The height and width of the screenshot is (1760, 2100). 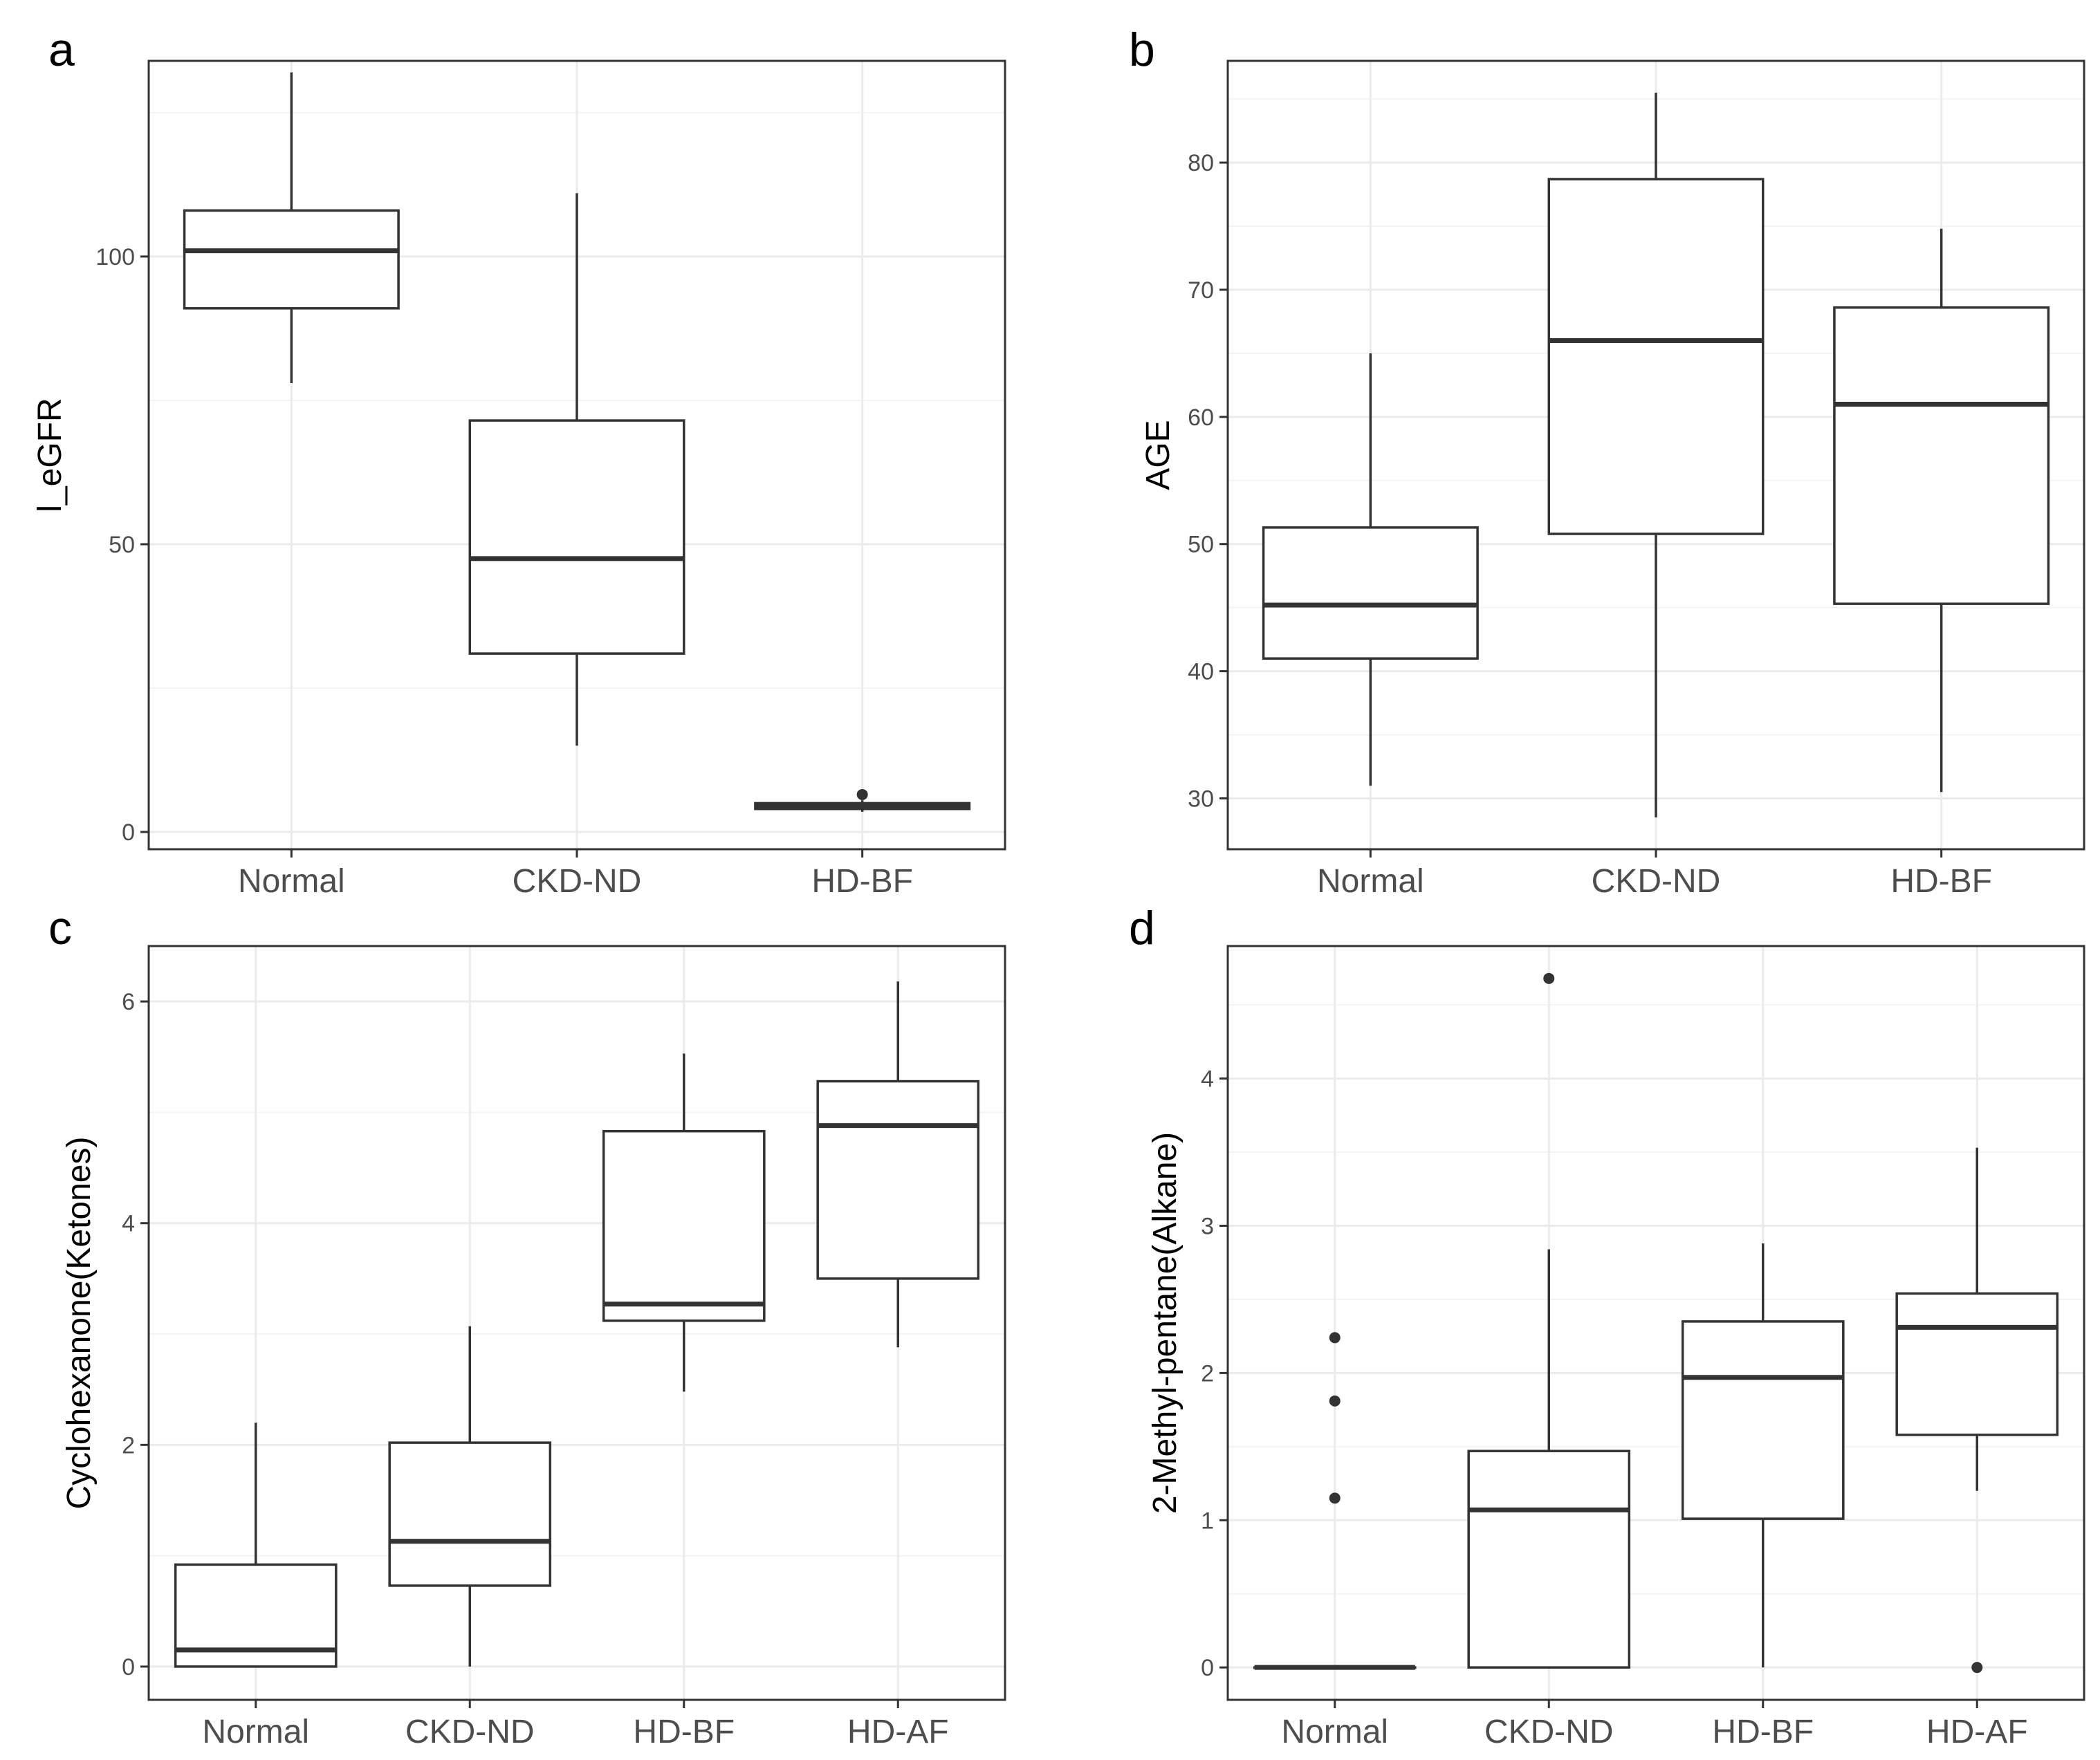 What do you see at coordinates (1201, 672) in the screenshot?
I see `y-tick-label: 40` at bounding box center [1201, 672].